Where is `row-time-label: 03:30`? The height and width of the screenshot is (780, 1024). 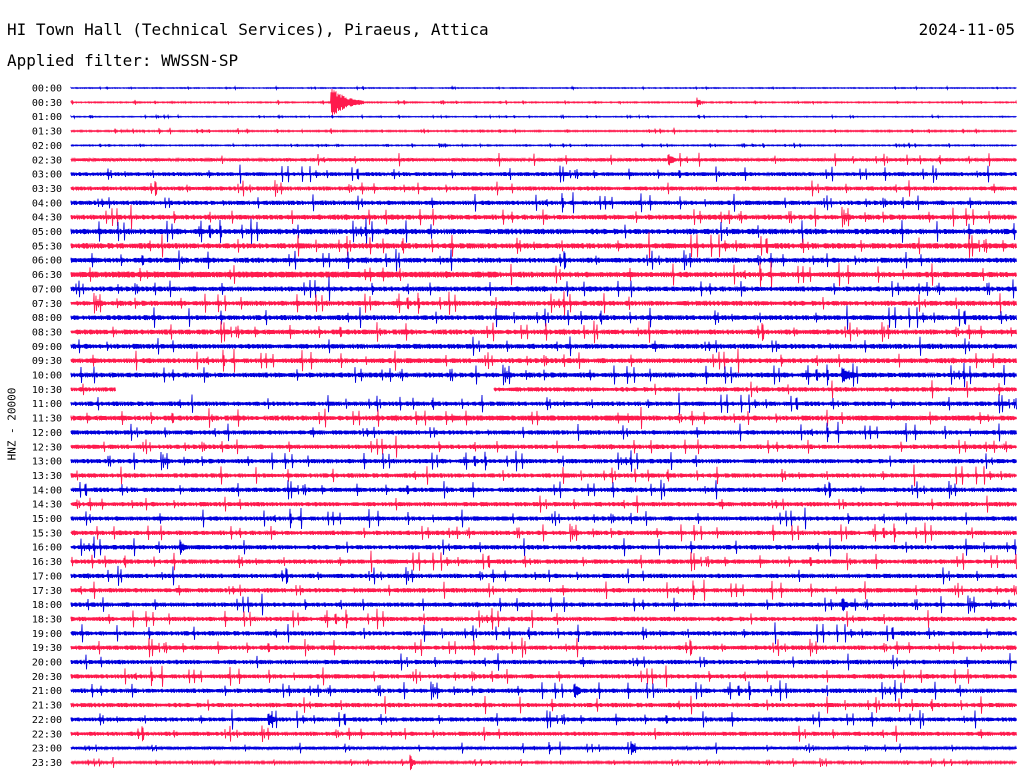
row-time-label: 03:30 is located at coordinates (47, 189).